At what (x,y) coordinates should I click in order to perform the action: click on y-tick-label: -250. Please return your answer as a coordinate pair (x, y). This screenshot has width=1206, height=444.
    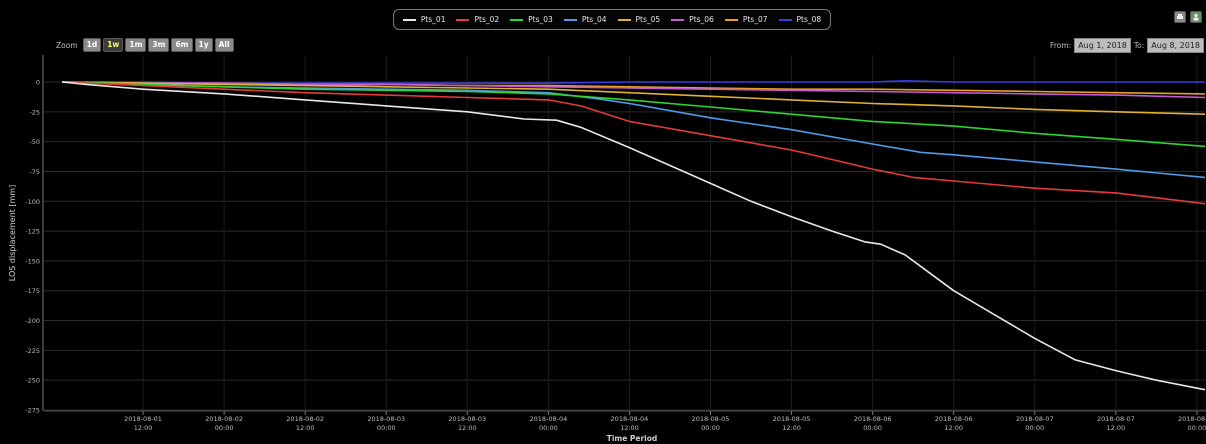
    Looking at the image, I should click on (32, 381).